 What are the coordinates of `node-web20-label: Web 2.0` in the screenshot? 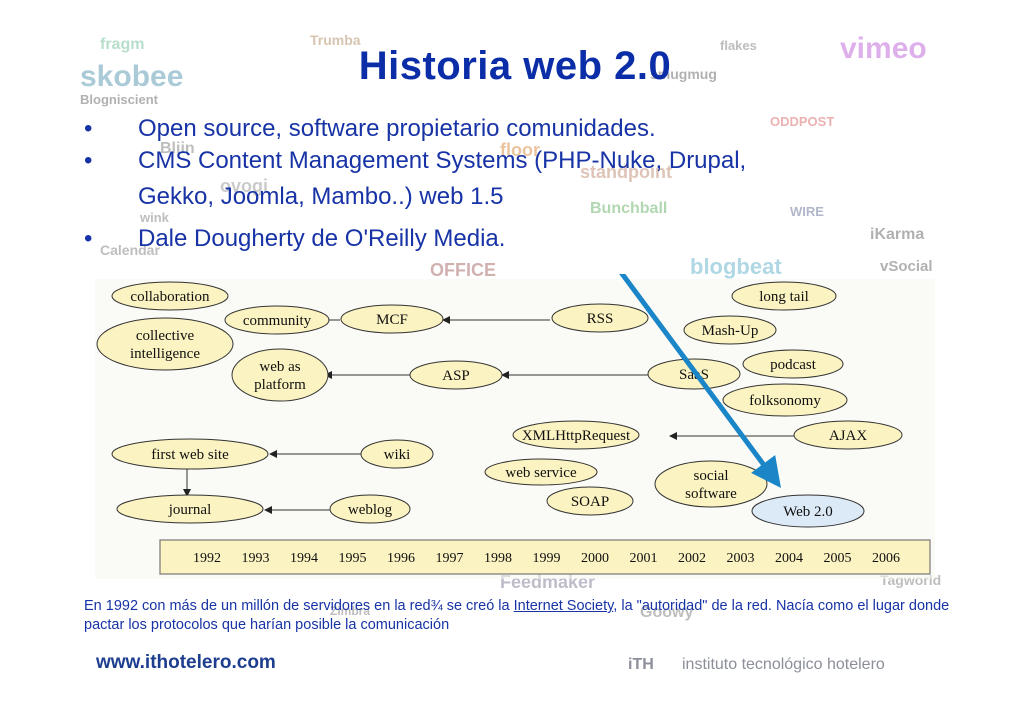 It's located at (808, 512).